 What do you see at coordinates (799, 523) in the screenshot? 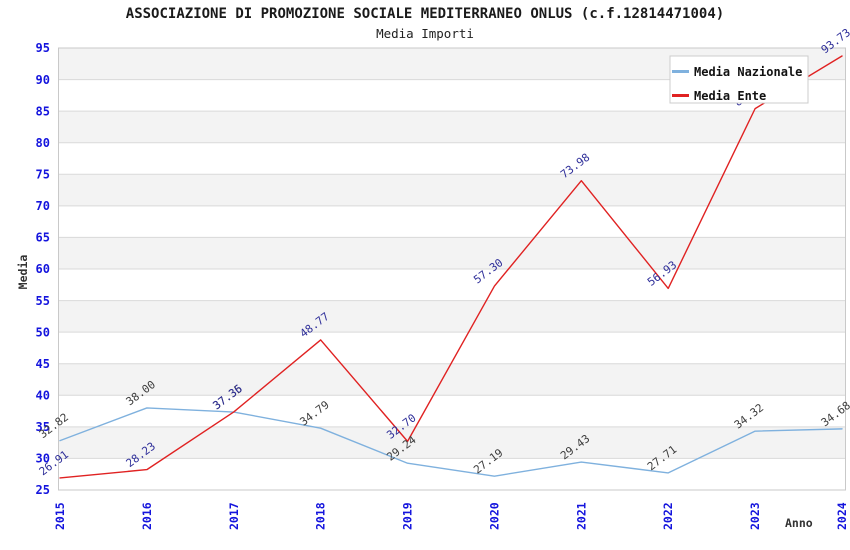
I see `x-axis-title: Anno` at bounding box center [799, 523].